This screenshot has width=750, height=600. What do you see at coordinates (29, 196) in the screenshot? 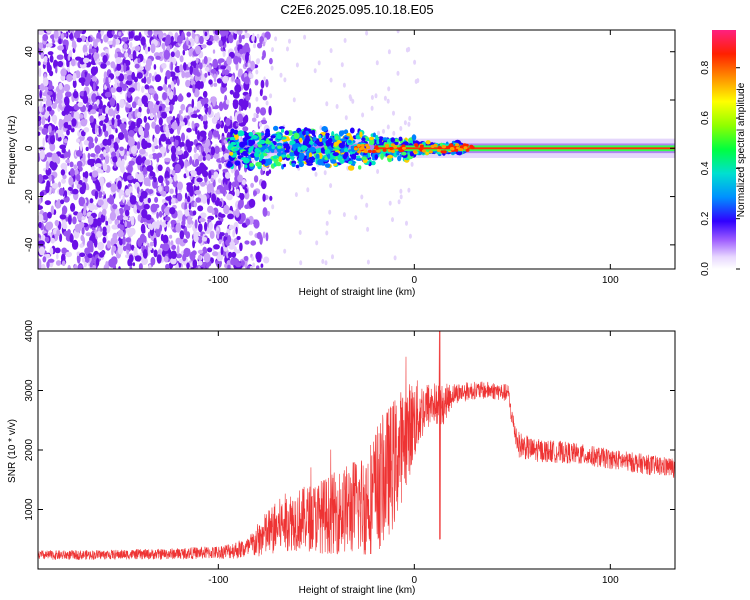
I see `top-y-tick-label-1: -20` at bounding box center [29, 196].